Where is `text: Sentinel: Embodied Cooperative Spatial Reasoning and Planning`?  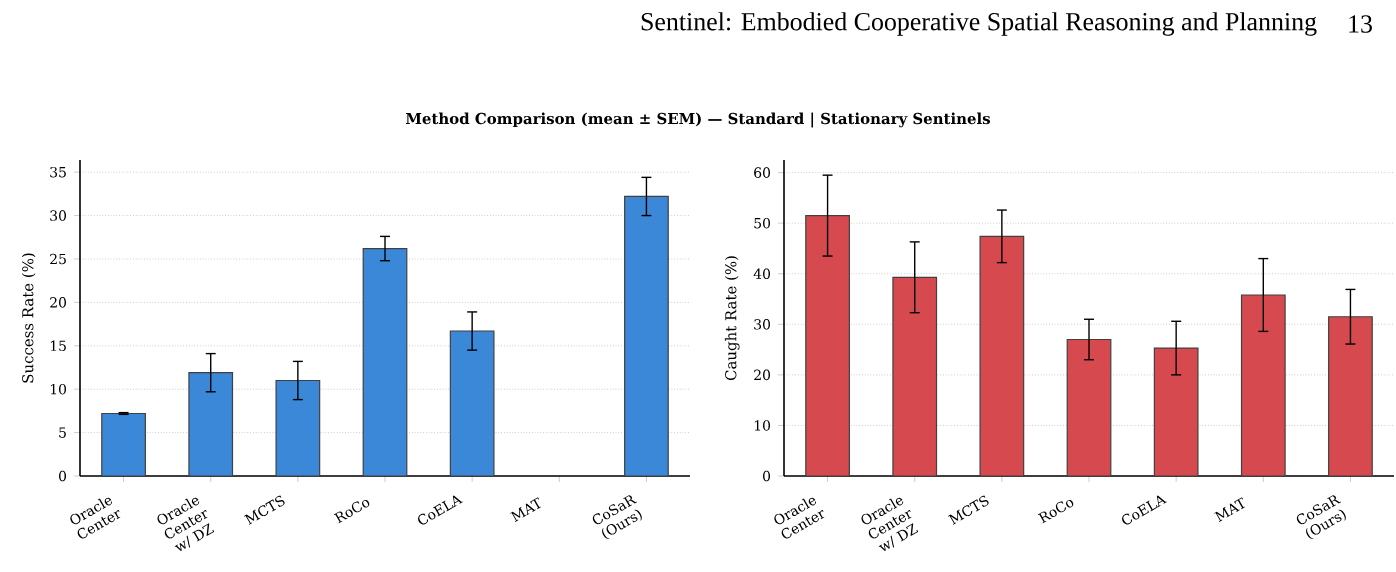
text: Sentinel: Embodied Cooperative Spatial Reasoning and Planning is located at coordinates (979, 24).